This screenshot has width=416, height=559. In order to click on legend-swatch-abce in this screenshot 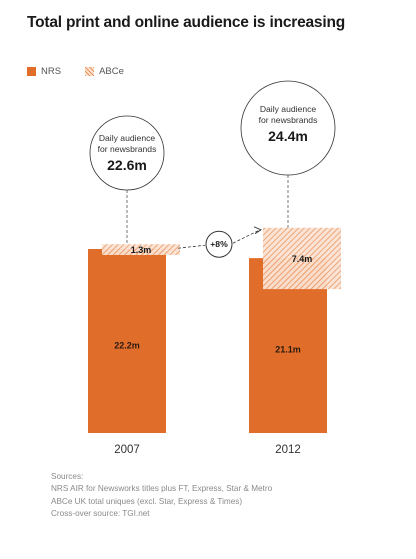, I will do `click(90, 71)`.